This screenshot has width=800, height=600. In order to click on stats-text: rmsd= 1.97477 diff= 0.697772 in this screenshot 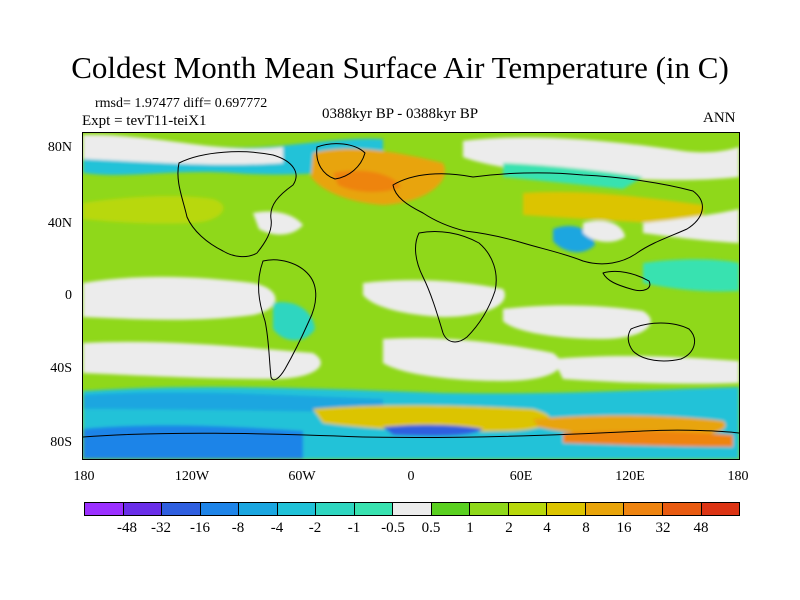, I will do `click(181, 103)`.